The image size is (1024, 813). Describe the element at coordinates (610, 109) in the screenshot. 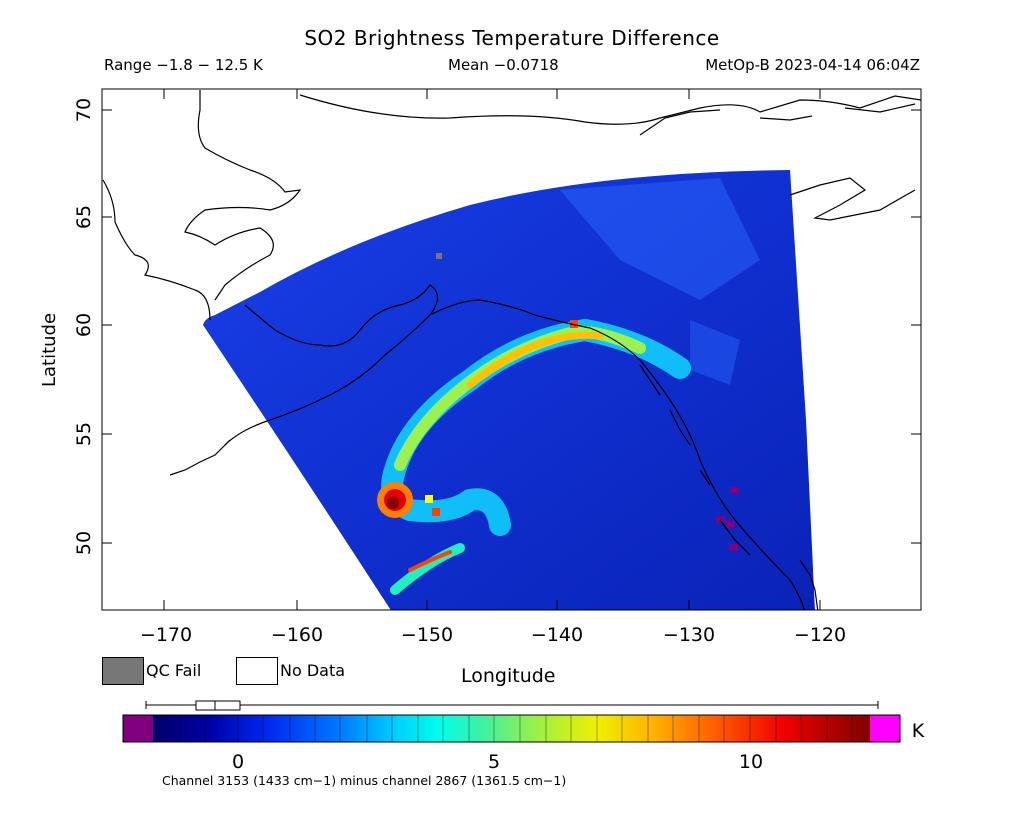

I see `coastline-arctic-east` at that location.